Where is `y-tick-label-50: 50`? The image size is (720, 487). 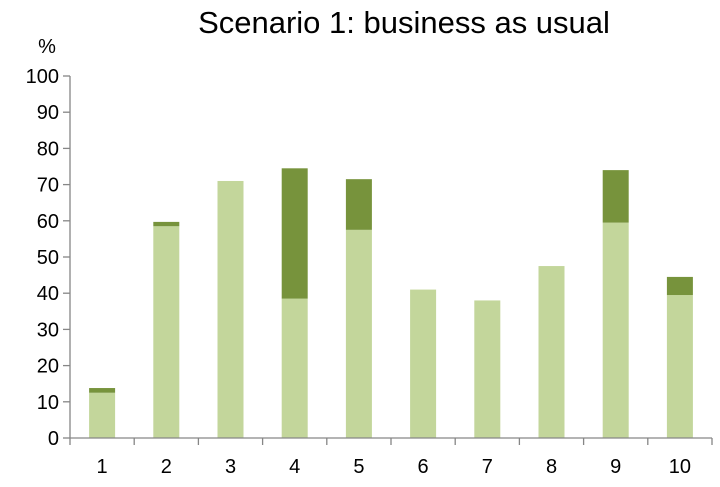 y-tick-label-50: 50 is located at coordinates (48, 258).